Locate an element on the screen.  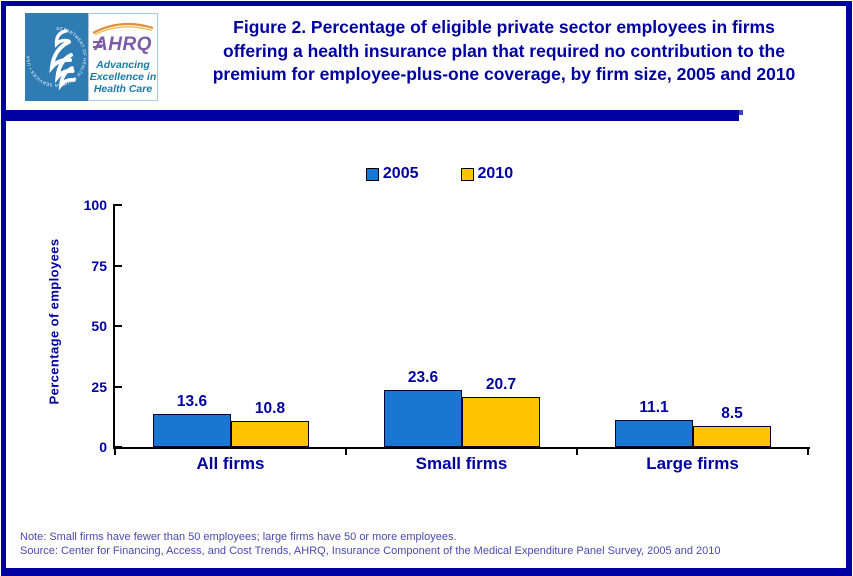
bar-2010-small-firms is located at coordinates (501, 422).